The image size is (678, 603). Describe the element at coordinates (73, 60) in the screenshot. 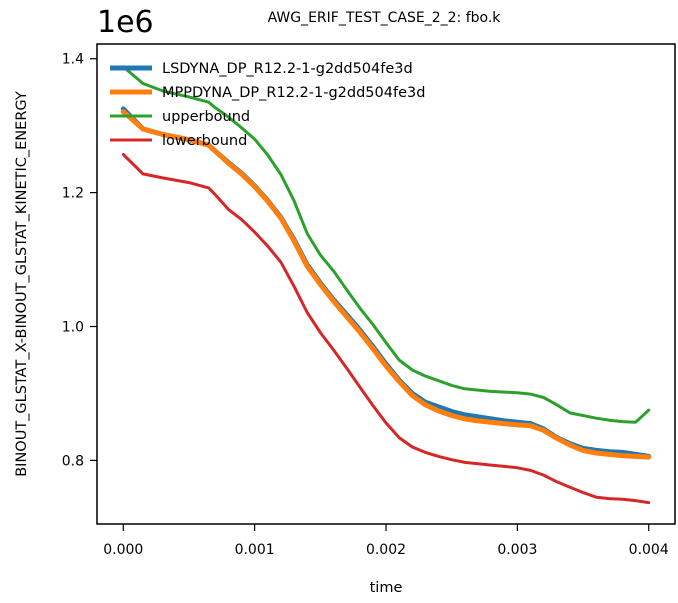

I see `y-tick-label: 1.4` at that location.